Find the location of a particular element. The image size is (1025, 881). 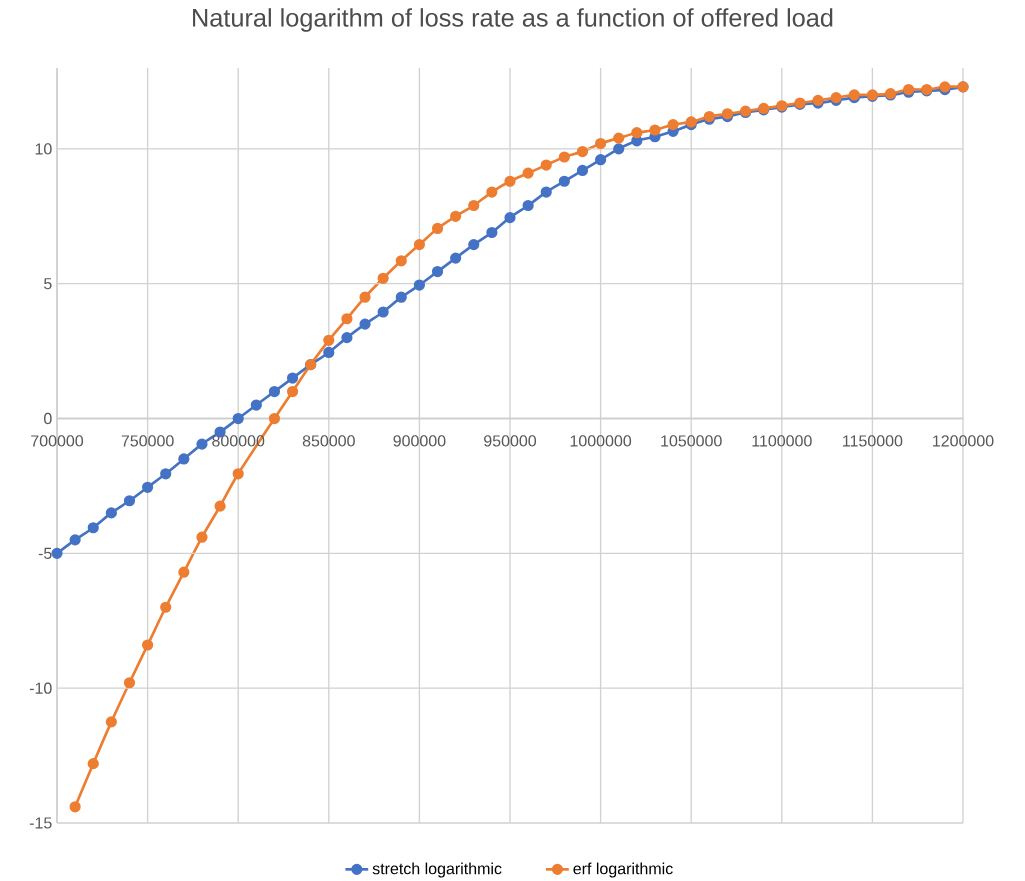

x-tick-label: 700000 is located at coordinates (57, 441).